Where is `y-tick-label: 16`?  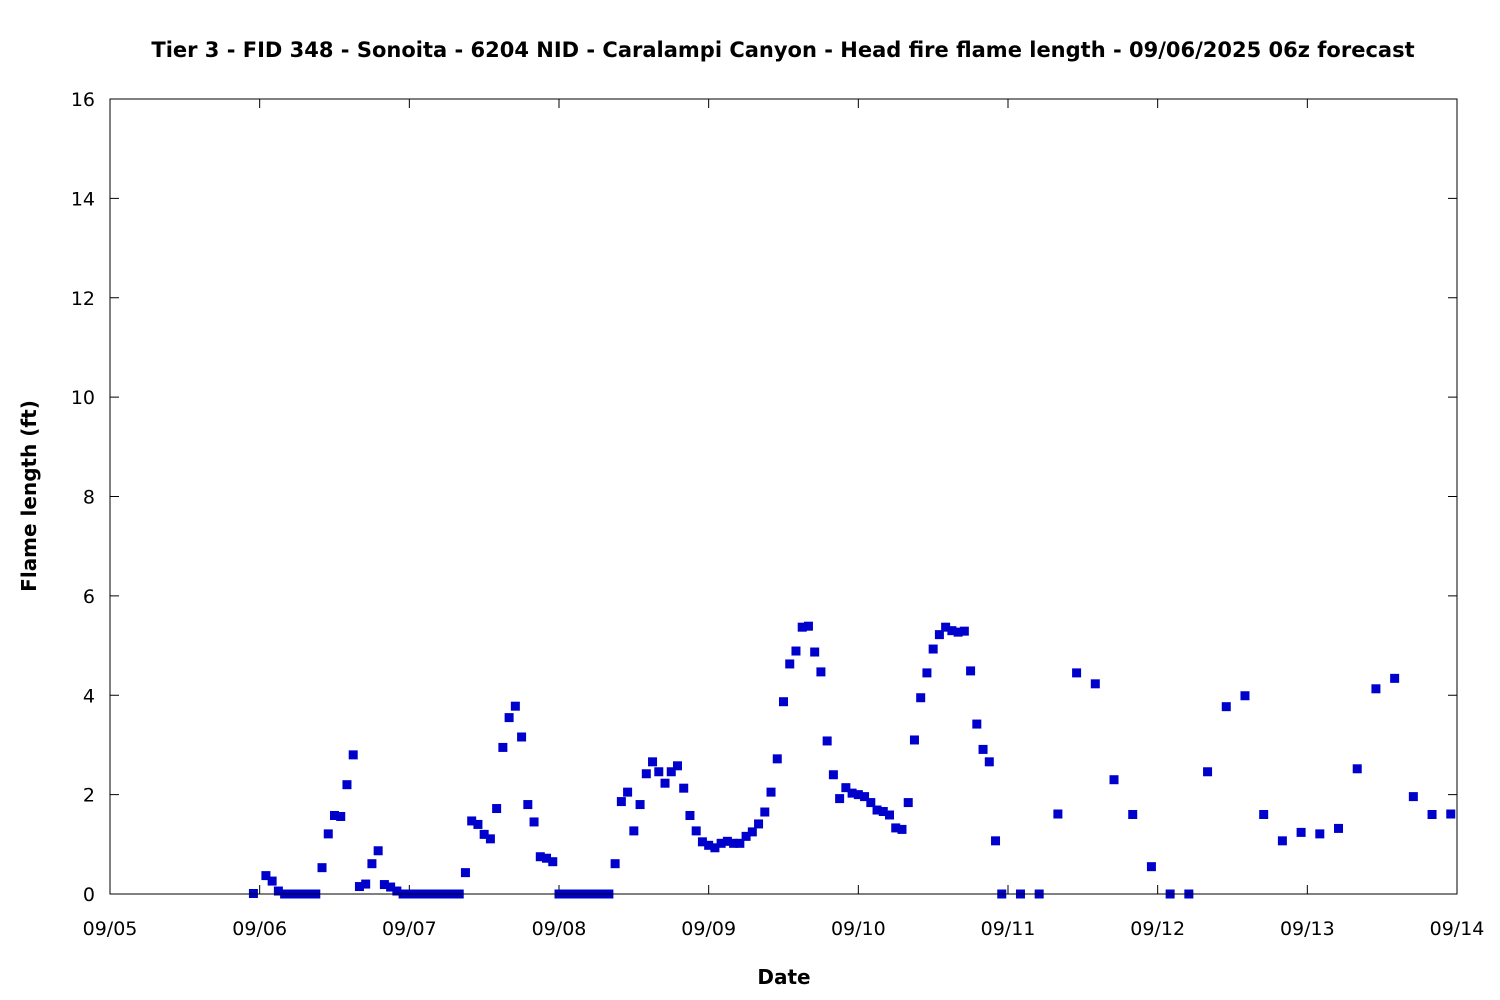 y-tick-label: 16 is located at coordinates (83, 100).